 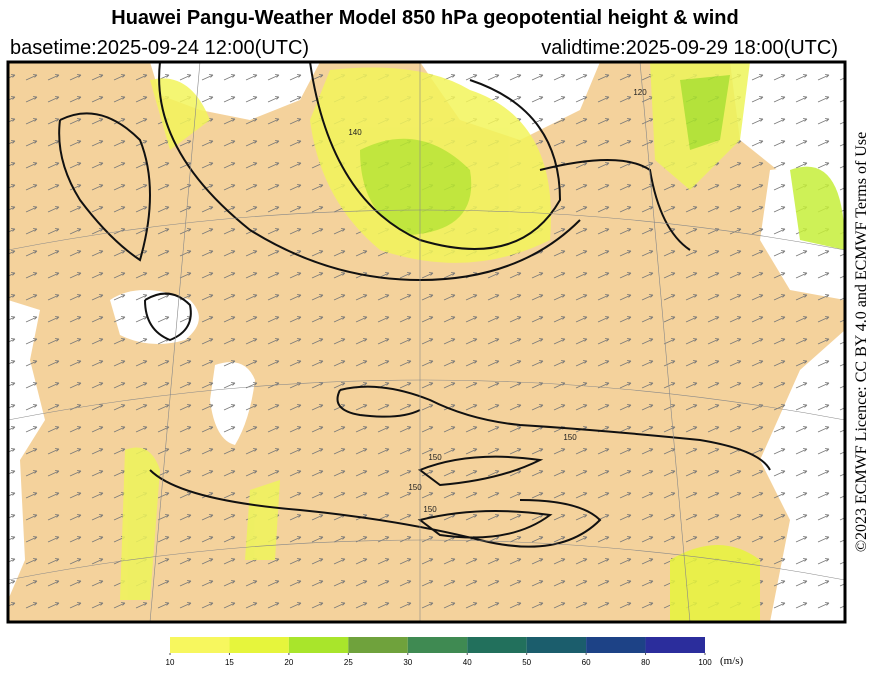 I want to click on contour-label: 120, so click(x=640, y=92).